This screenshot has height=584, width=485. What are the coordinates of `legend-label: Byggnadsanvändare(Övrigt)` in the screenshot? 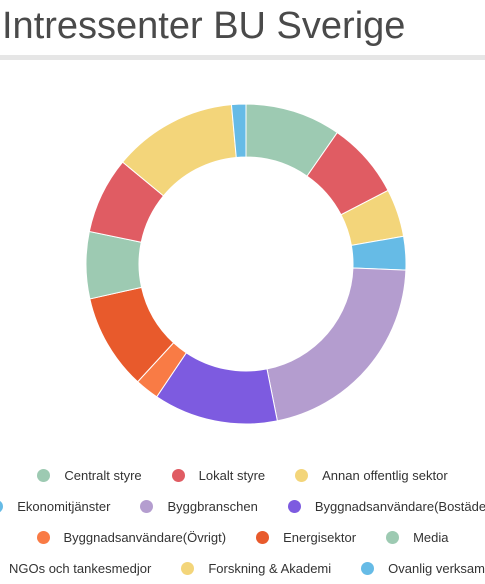 It's located at (145, 537).